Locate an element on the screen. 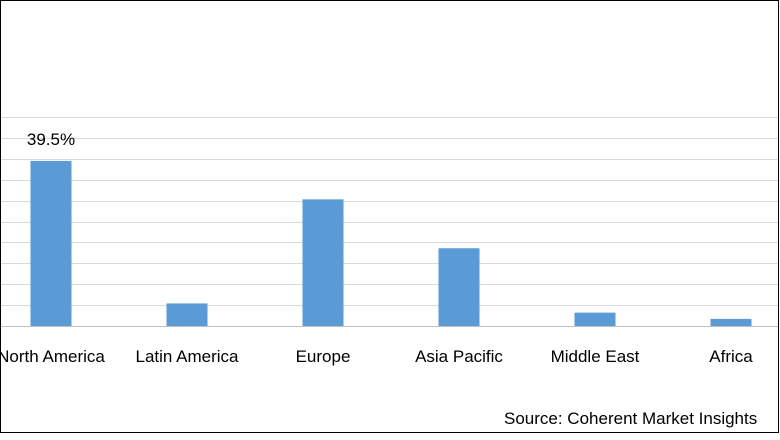  data-labels: 39.5% is located at coordinates (51, 139).